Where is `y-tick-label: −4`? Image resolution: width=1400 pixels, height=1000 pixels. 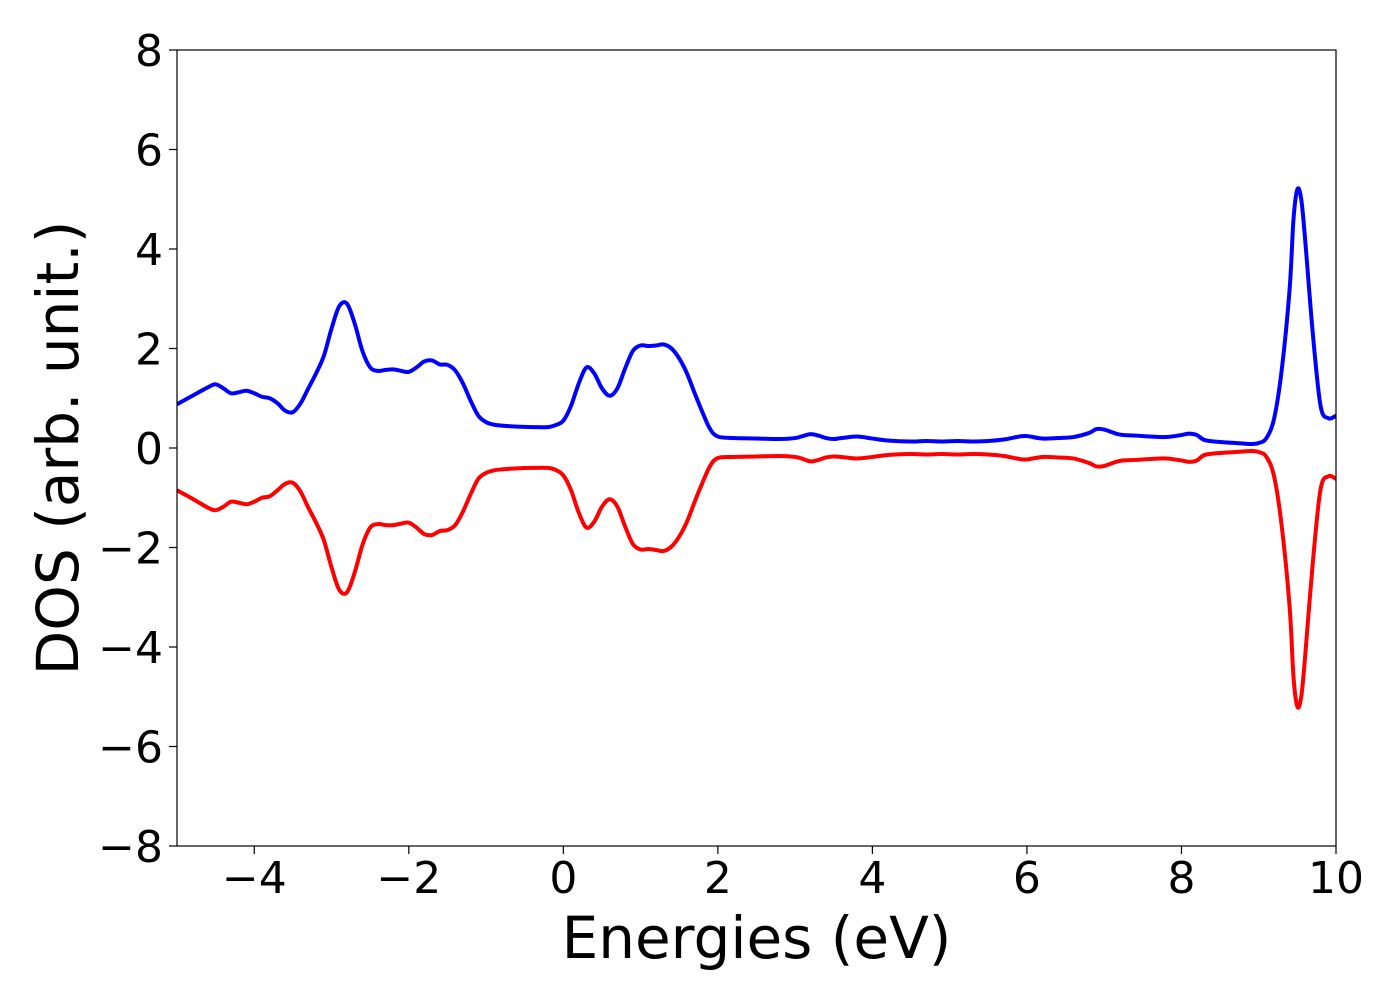 y-tick-label: −4 is located at coordinates (130, 648).